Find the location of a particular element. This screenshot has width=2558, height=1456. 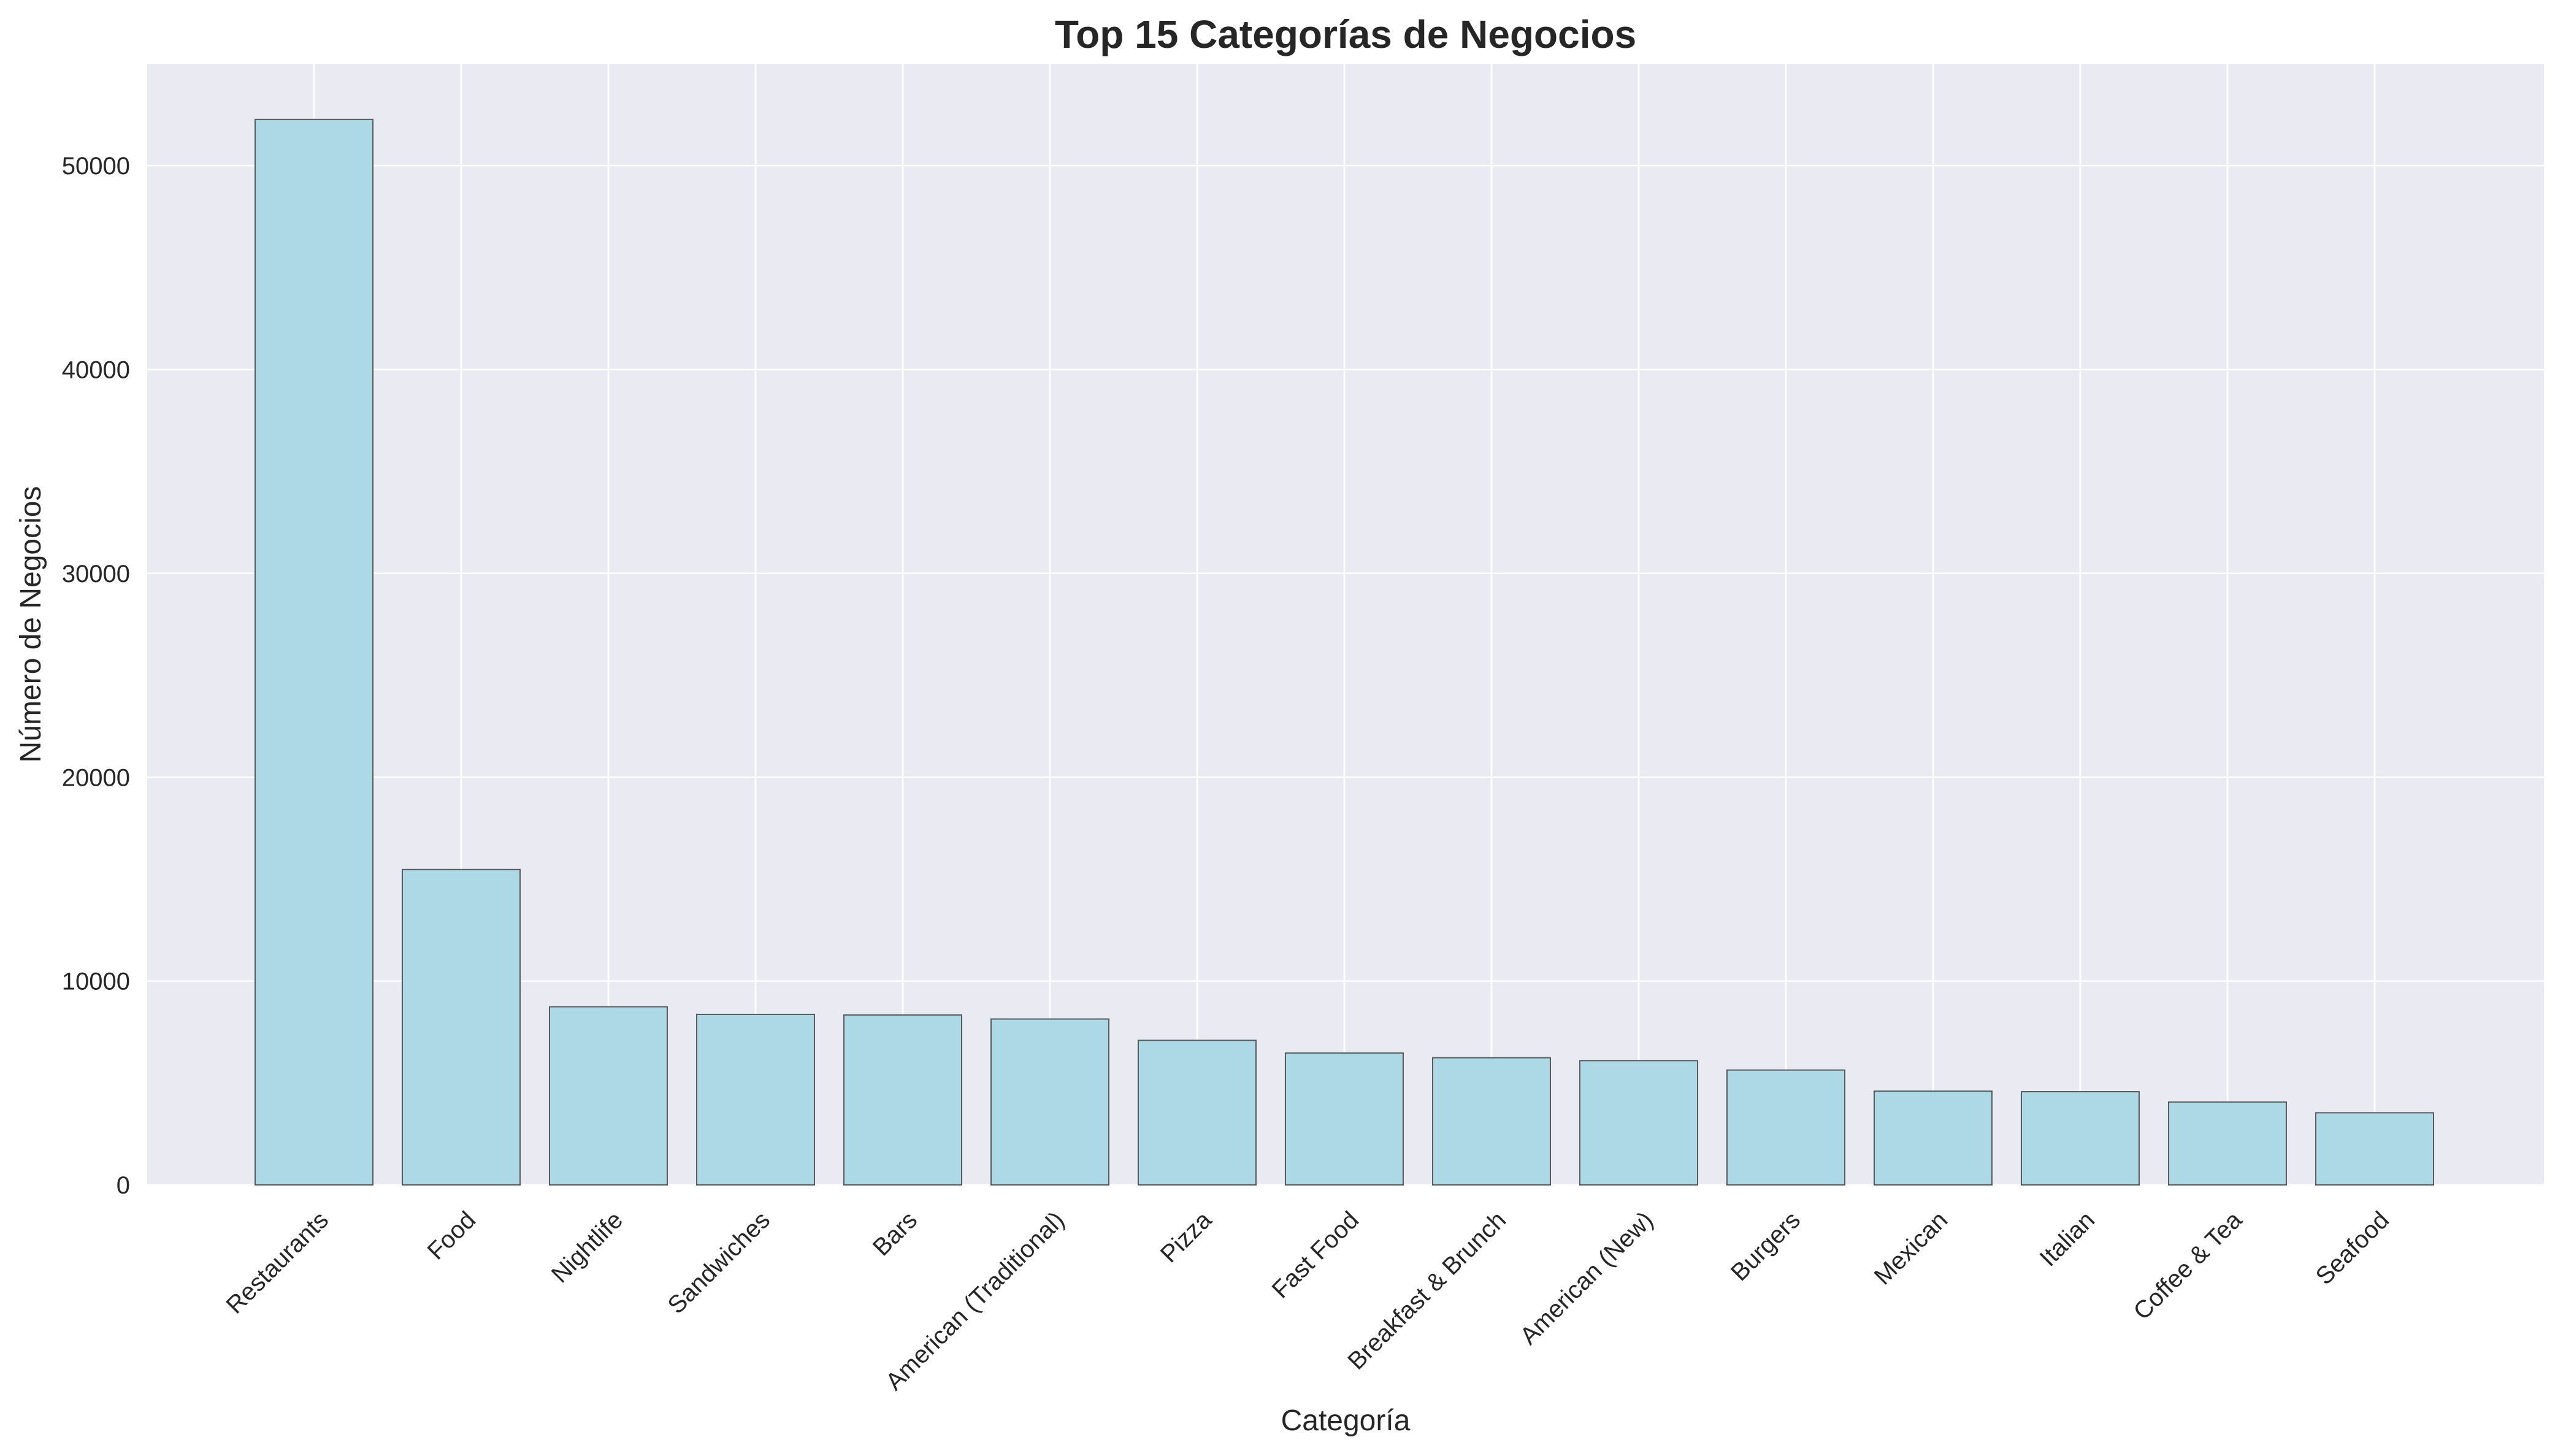

y-axis-label: Número de Negocios is located at coordinates (31, 624).